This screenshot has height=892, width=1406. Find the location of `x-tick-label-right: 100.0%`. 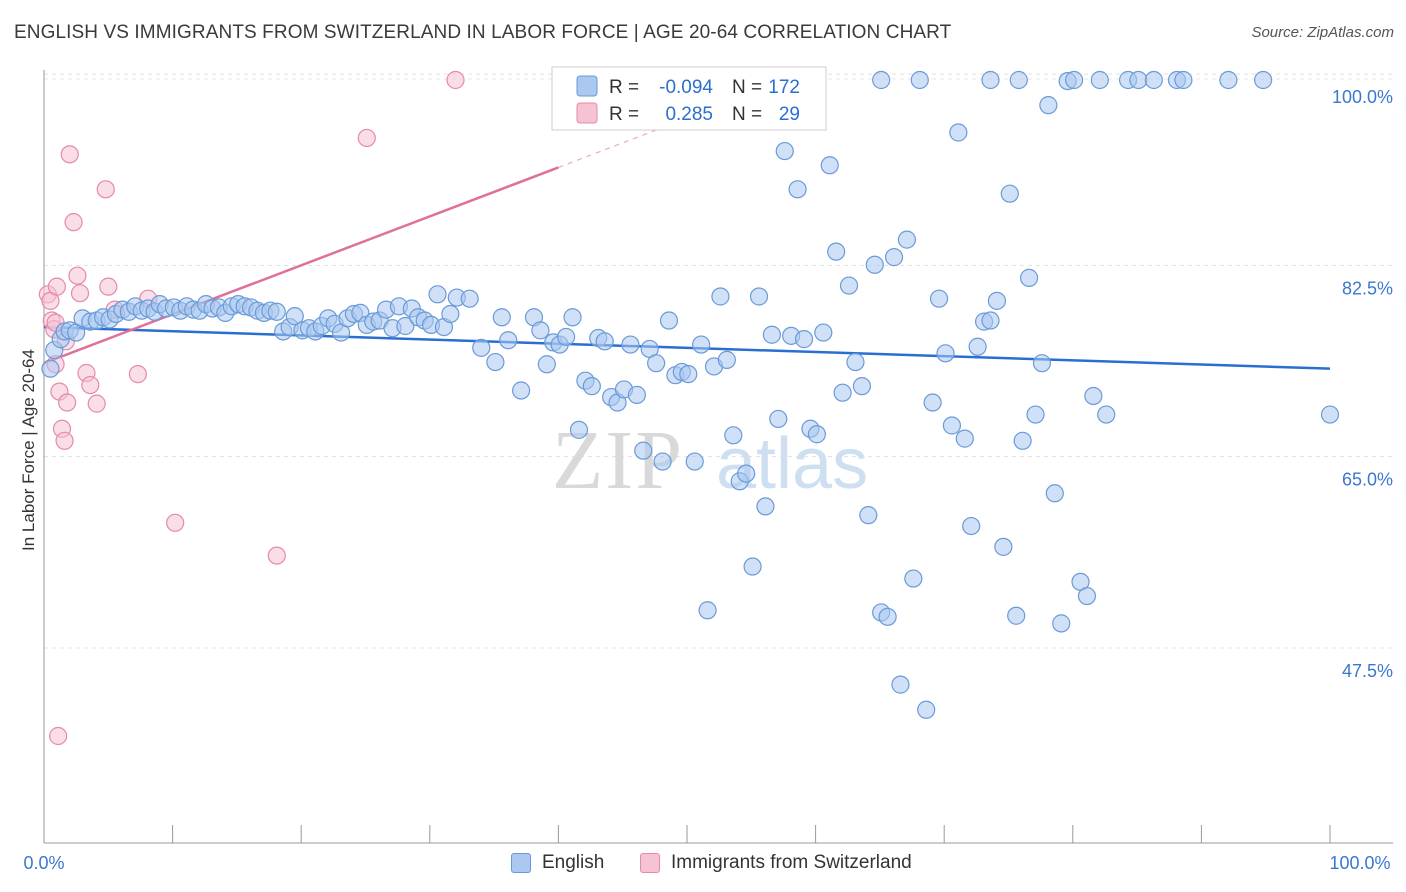

x-tick-label-right: 100.0% is located at coordinates (1359, 863).